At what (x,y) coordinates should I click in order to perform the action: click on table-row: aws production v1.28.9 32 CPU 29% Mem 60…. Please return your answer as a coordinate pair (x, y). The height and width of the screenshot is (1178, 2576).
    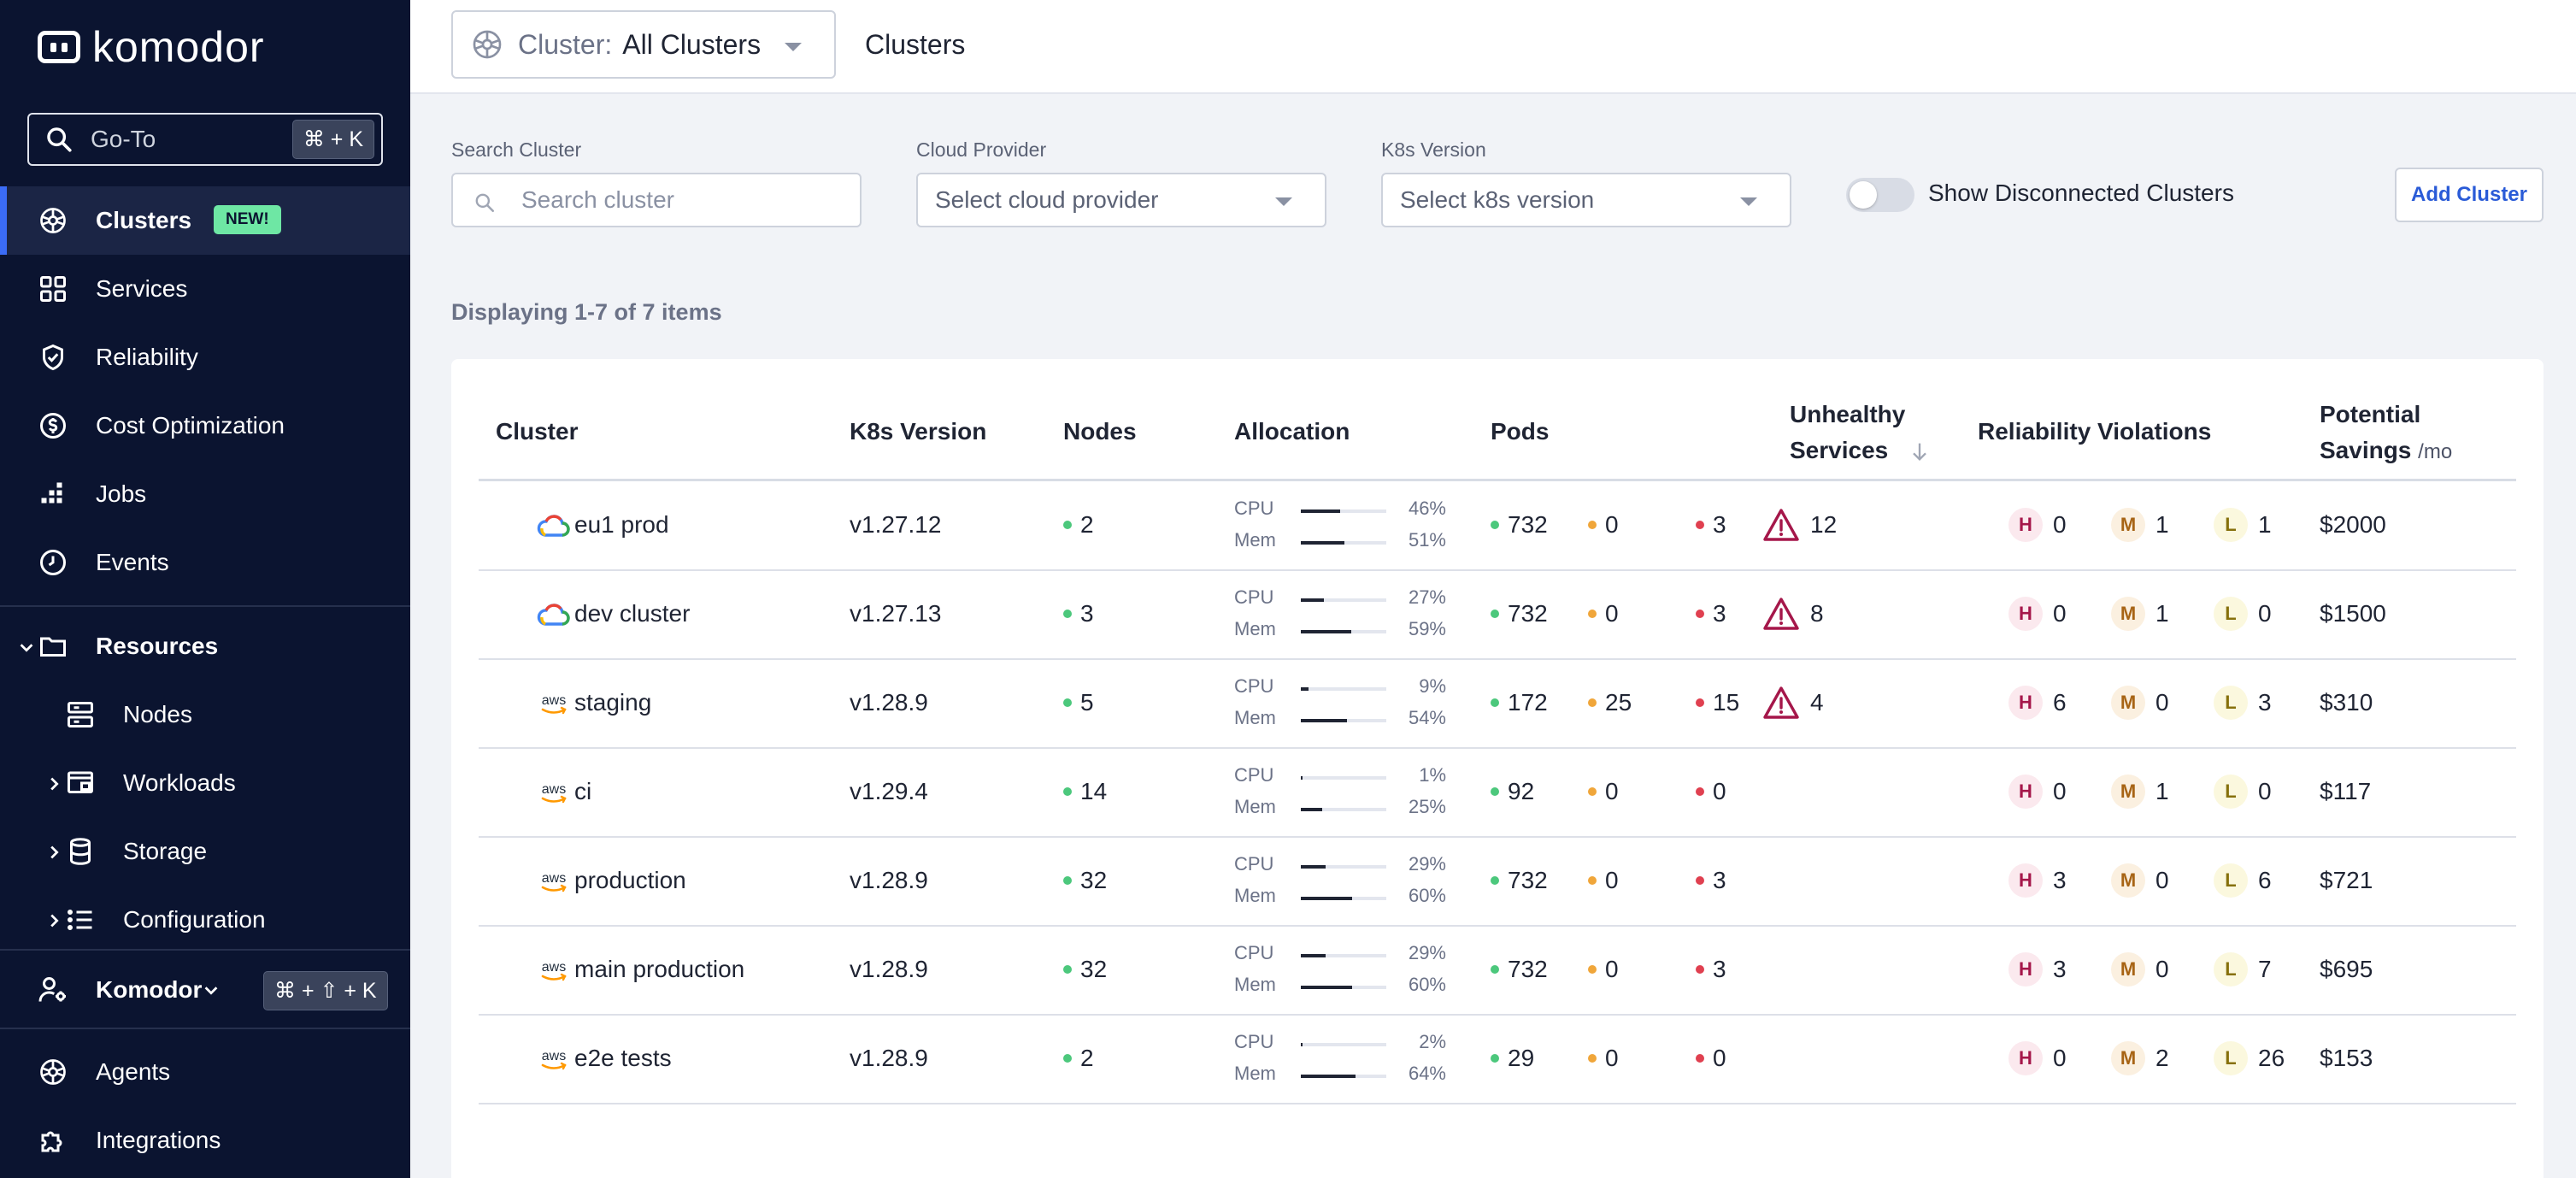
    Looking at the image, I should click on (1497, 882).